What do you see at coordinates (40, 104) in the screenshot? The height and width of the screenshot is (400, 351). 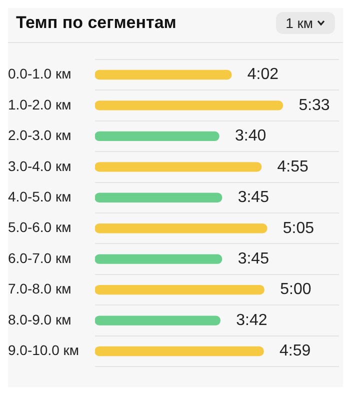 I see `y-tick-label: 1.0-2.0 км` at bounding box center [40, 104].